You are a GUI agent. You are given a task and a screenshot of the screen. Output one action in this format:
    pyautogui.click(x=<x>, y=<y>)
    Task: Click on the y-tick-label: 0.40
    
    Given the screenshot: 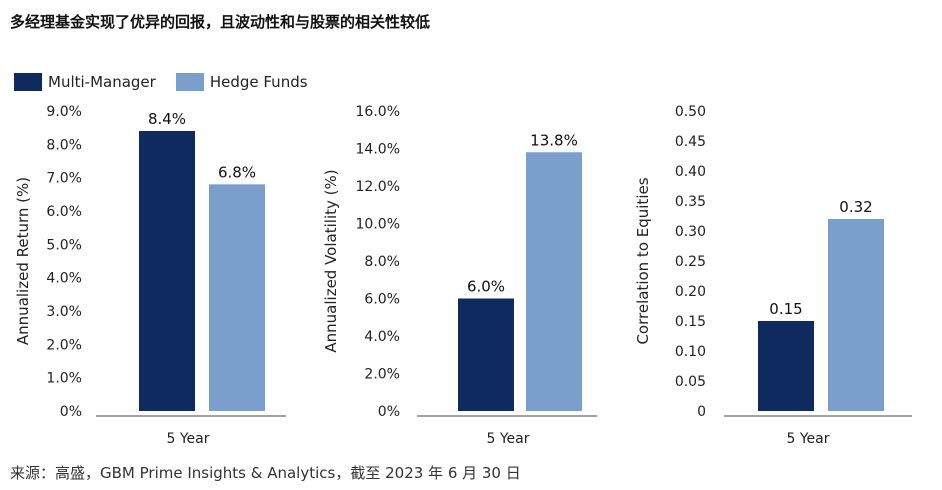 What is the action you would take?
    pyautogui.click(x=690, y=172)
    